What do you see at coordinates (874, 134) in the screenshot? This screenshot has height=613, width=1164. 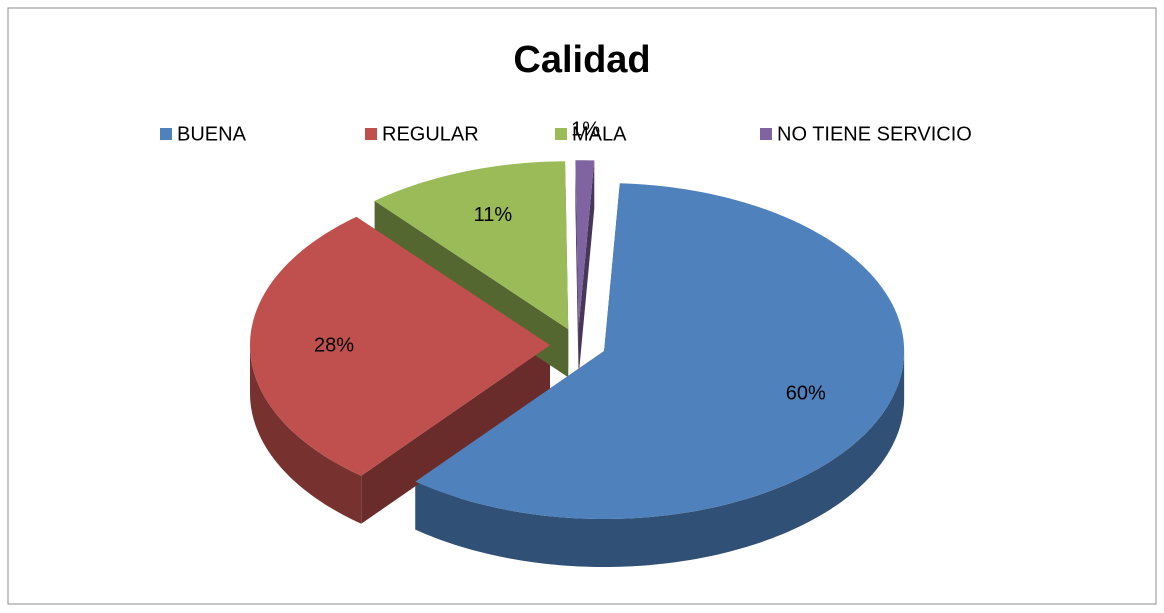 I see `legend-label: NO TIENE SERVICIO` at bounding box center [874, 134].